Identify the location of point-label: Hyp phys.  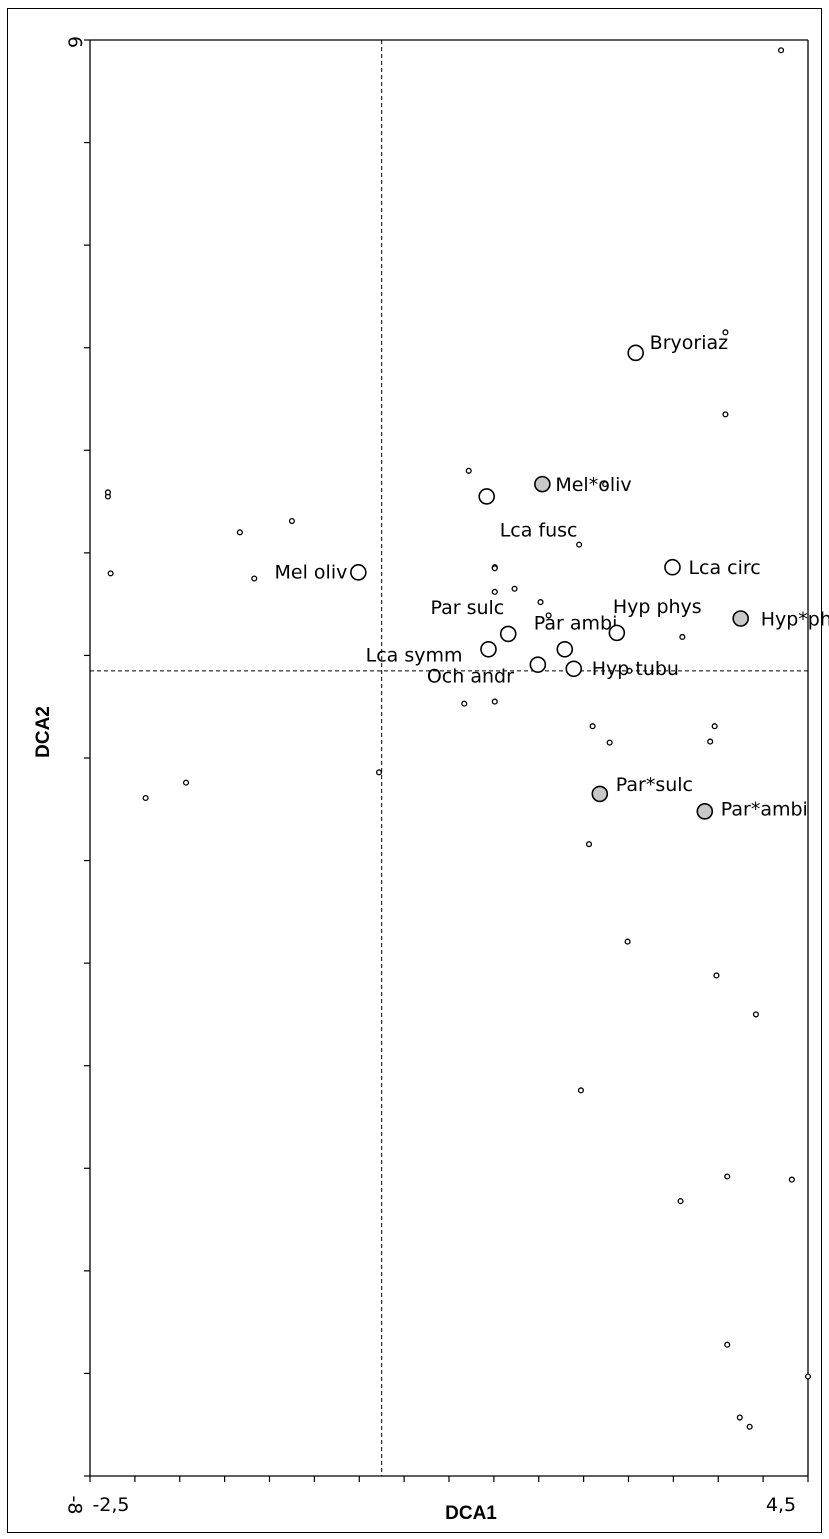
(657, 607).